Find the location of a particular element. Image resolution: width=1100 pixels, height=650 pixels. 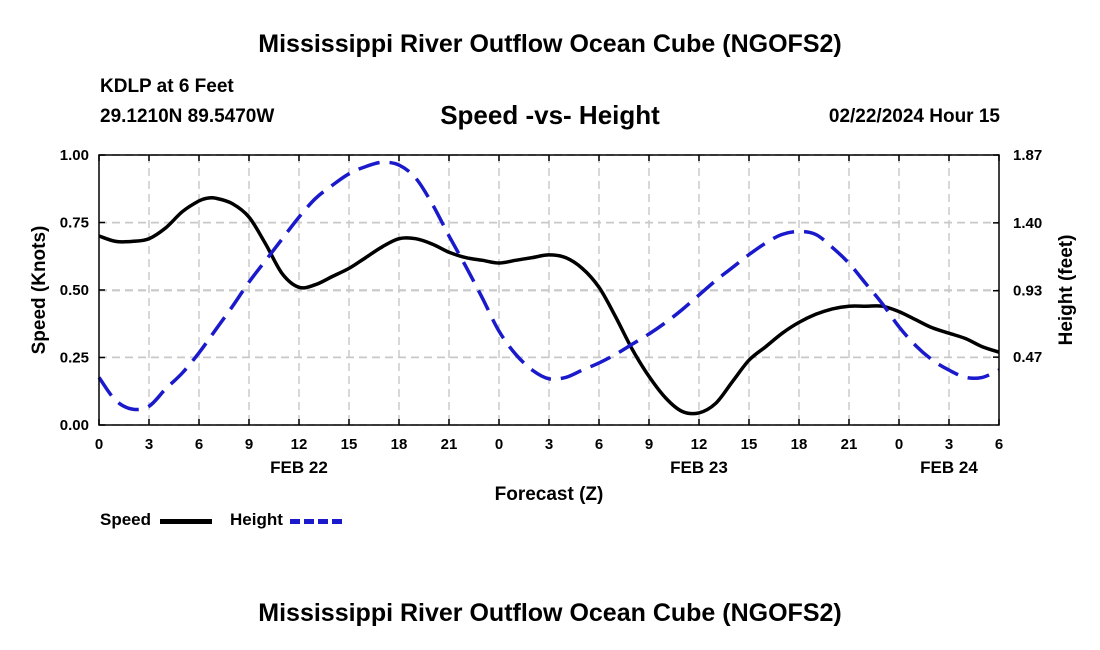

legend-speed-label: Speed is located at coordinates (126, 519).